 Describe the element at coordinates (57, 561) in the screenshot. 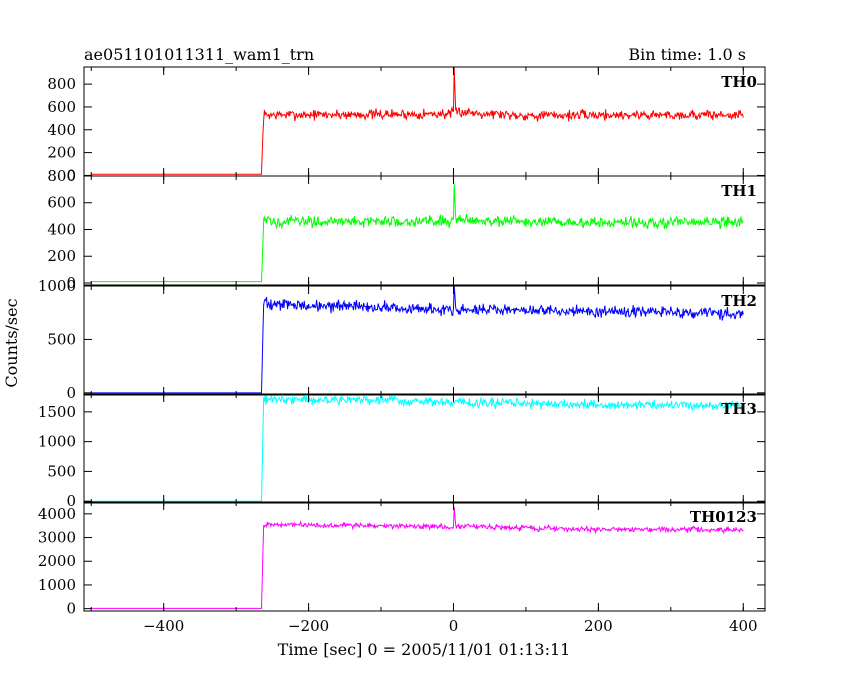

I see `y-tick-label: 2000` at that location.